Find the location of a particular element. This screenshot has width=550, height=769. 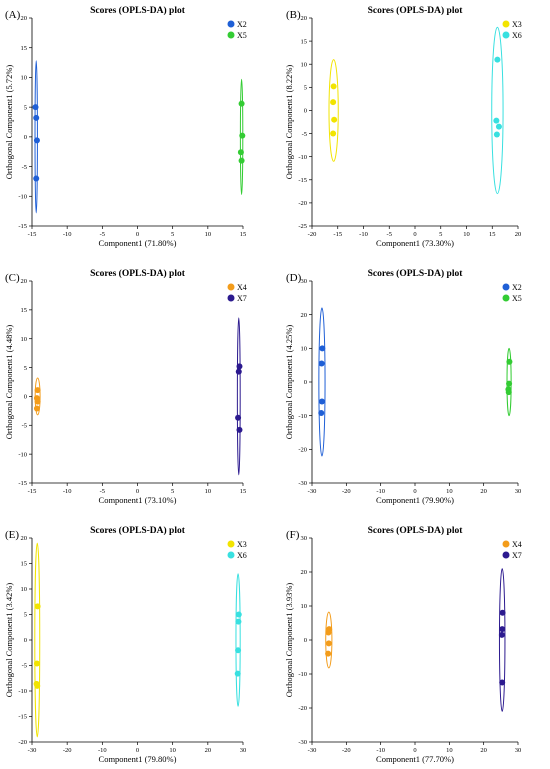

y-tick-label: -15 is located at coordinates (22, 483).